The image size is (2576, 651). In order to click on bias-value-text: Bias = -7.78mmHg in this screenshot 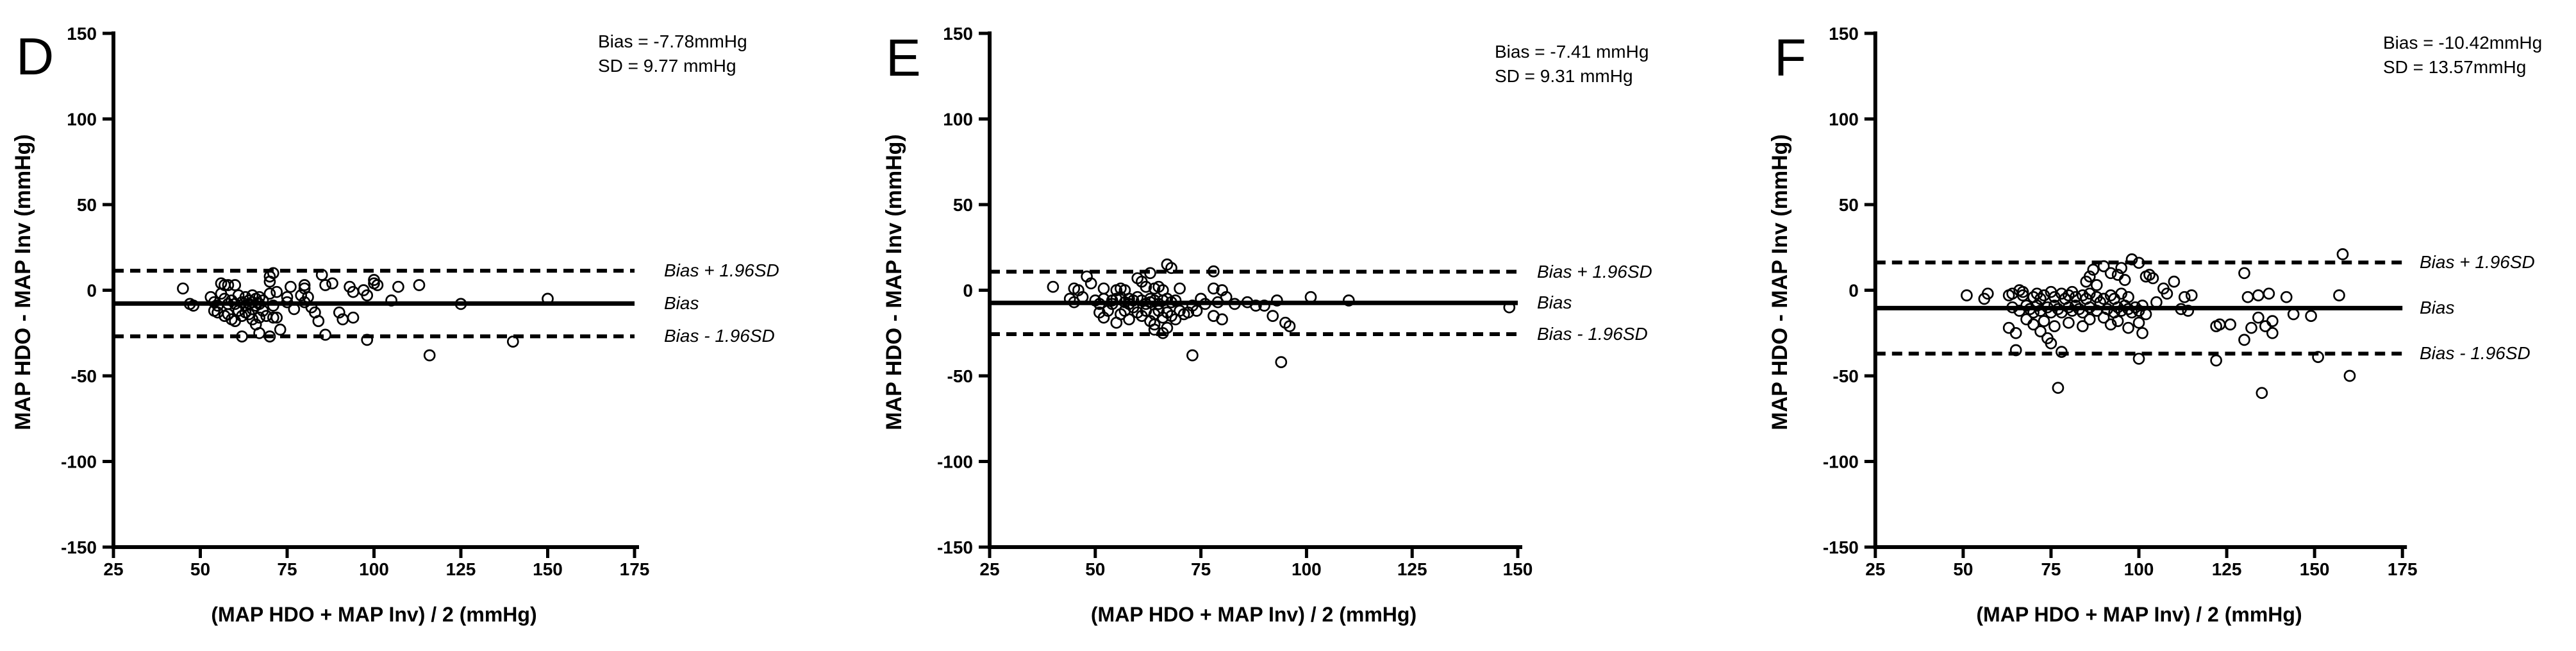, I will do `click(672, 41)`.